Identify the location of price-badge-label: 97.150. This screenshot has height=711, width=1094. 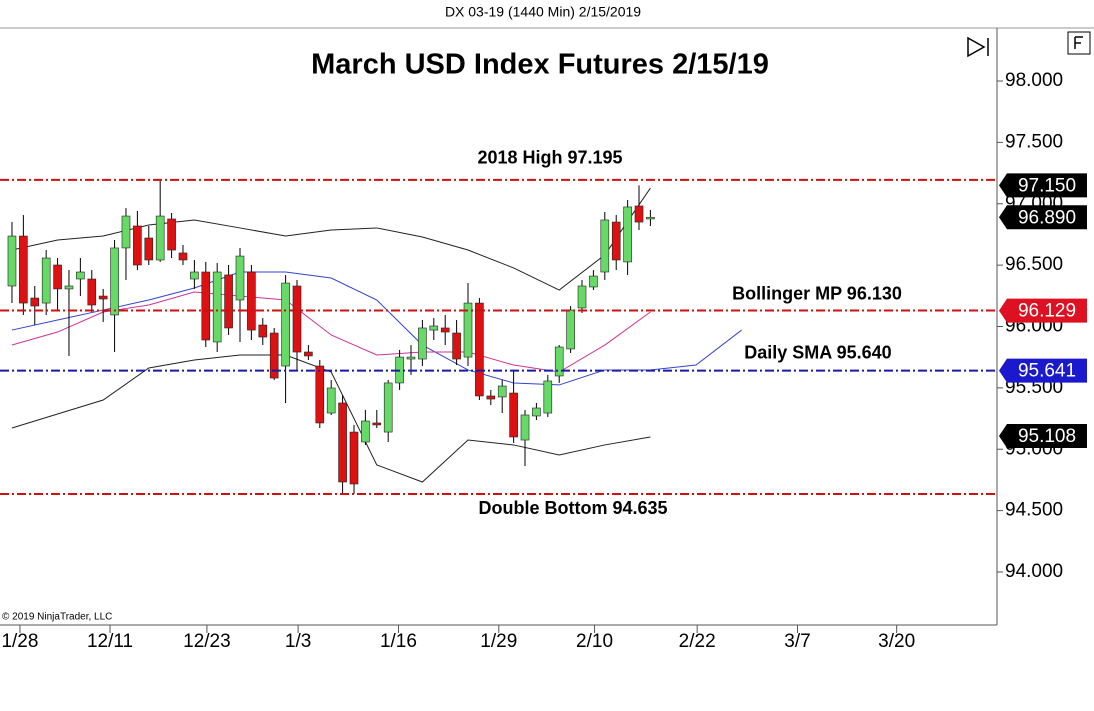
(1047, 185).